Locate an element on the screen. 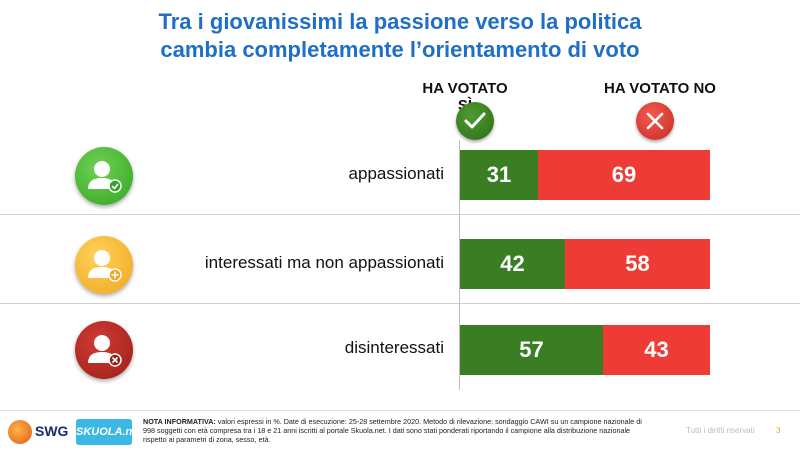 This screenshot has height=451, width=800. bar-no: 69 is located at coordinates (624, 175).